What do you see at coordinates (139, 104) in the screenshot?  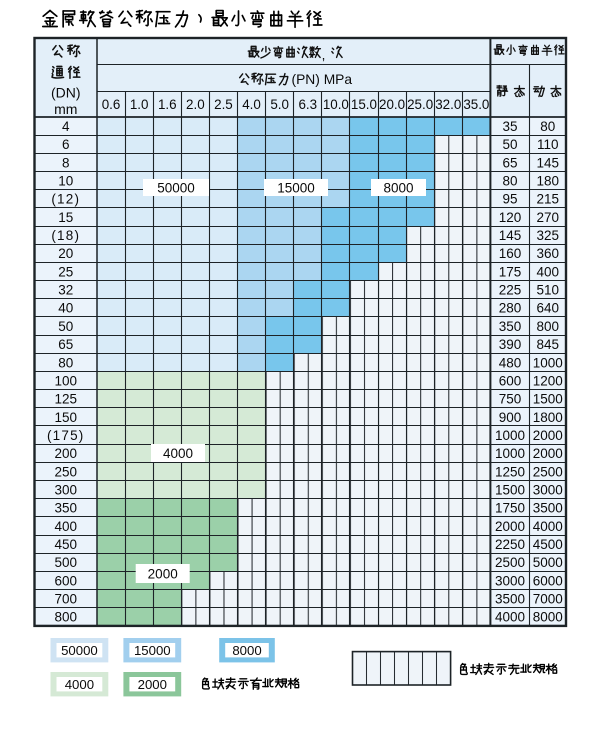 I see `svg-text: 1.0` at bounding box center [139, 104].